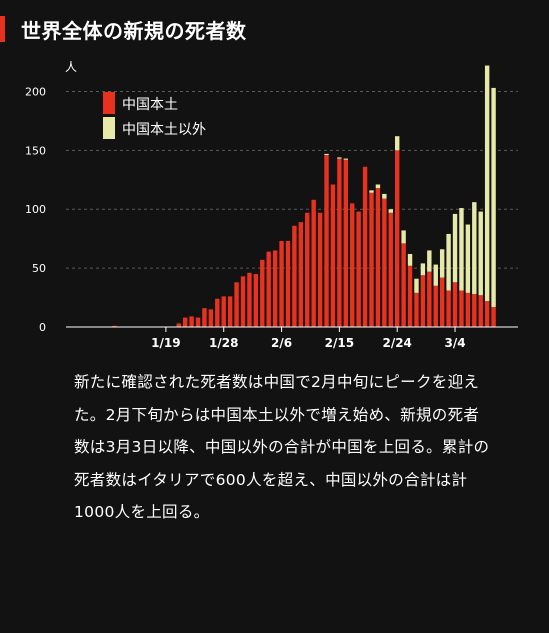 This screenshot has width=549, height=633. Describe the element at coordinates (164, 130) in the screenshot. I see `legend-label-other: 中国本土以外` at that location.